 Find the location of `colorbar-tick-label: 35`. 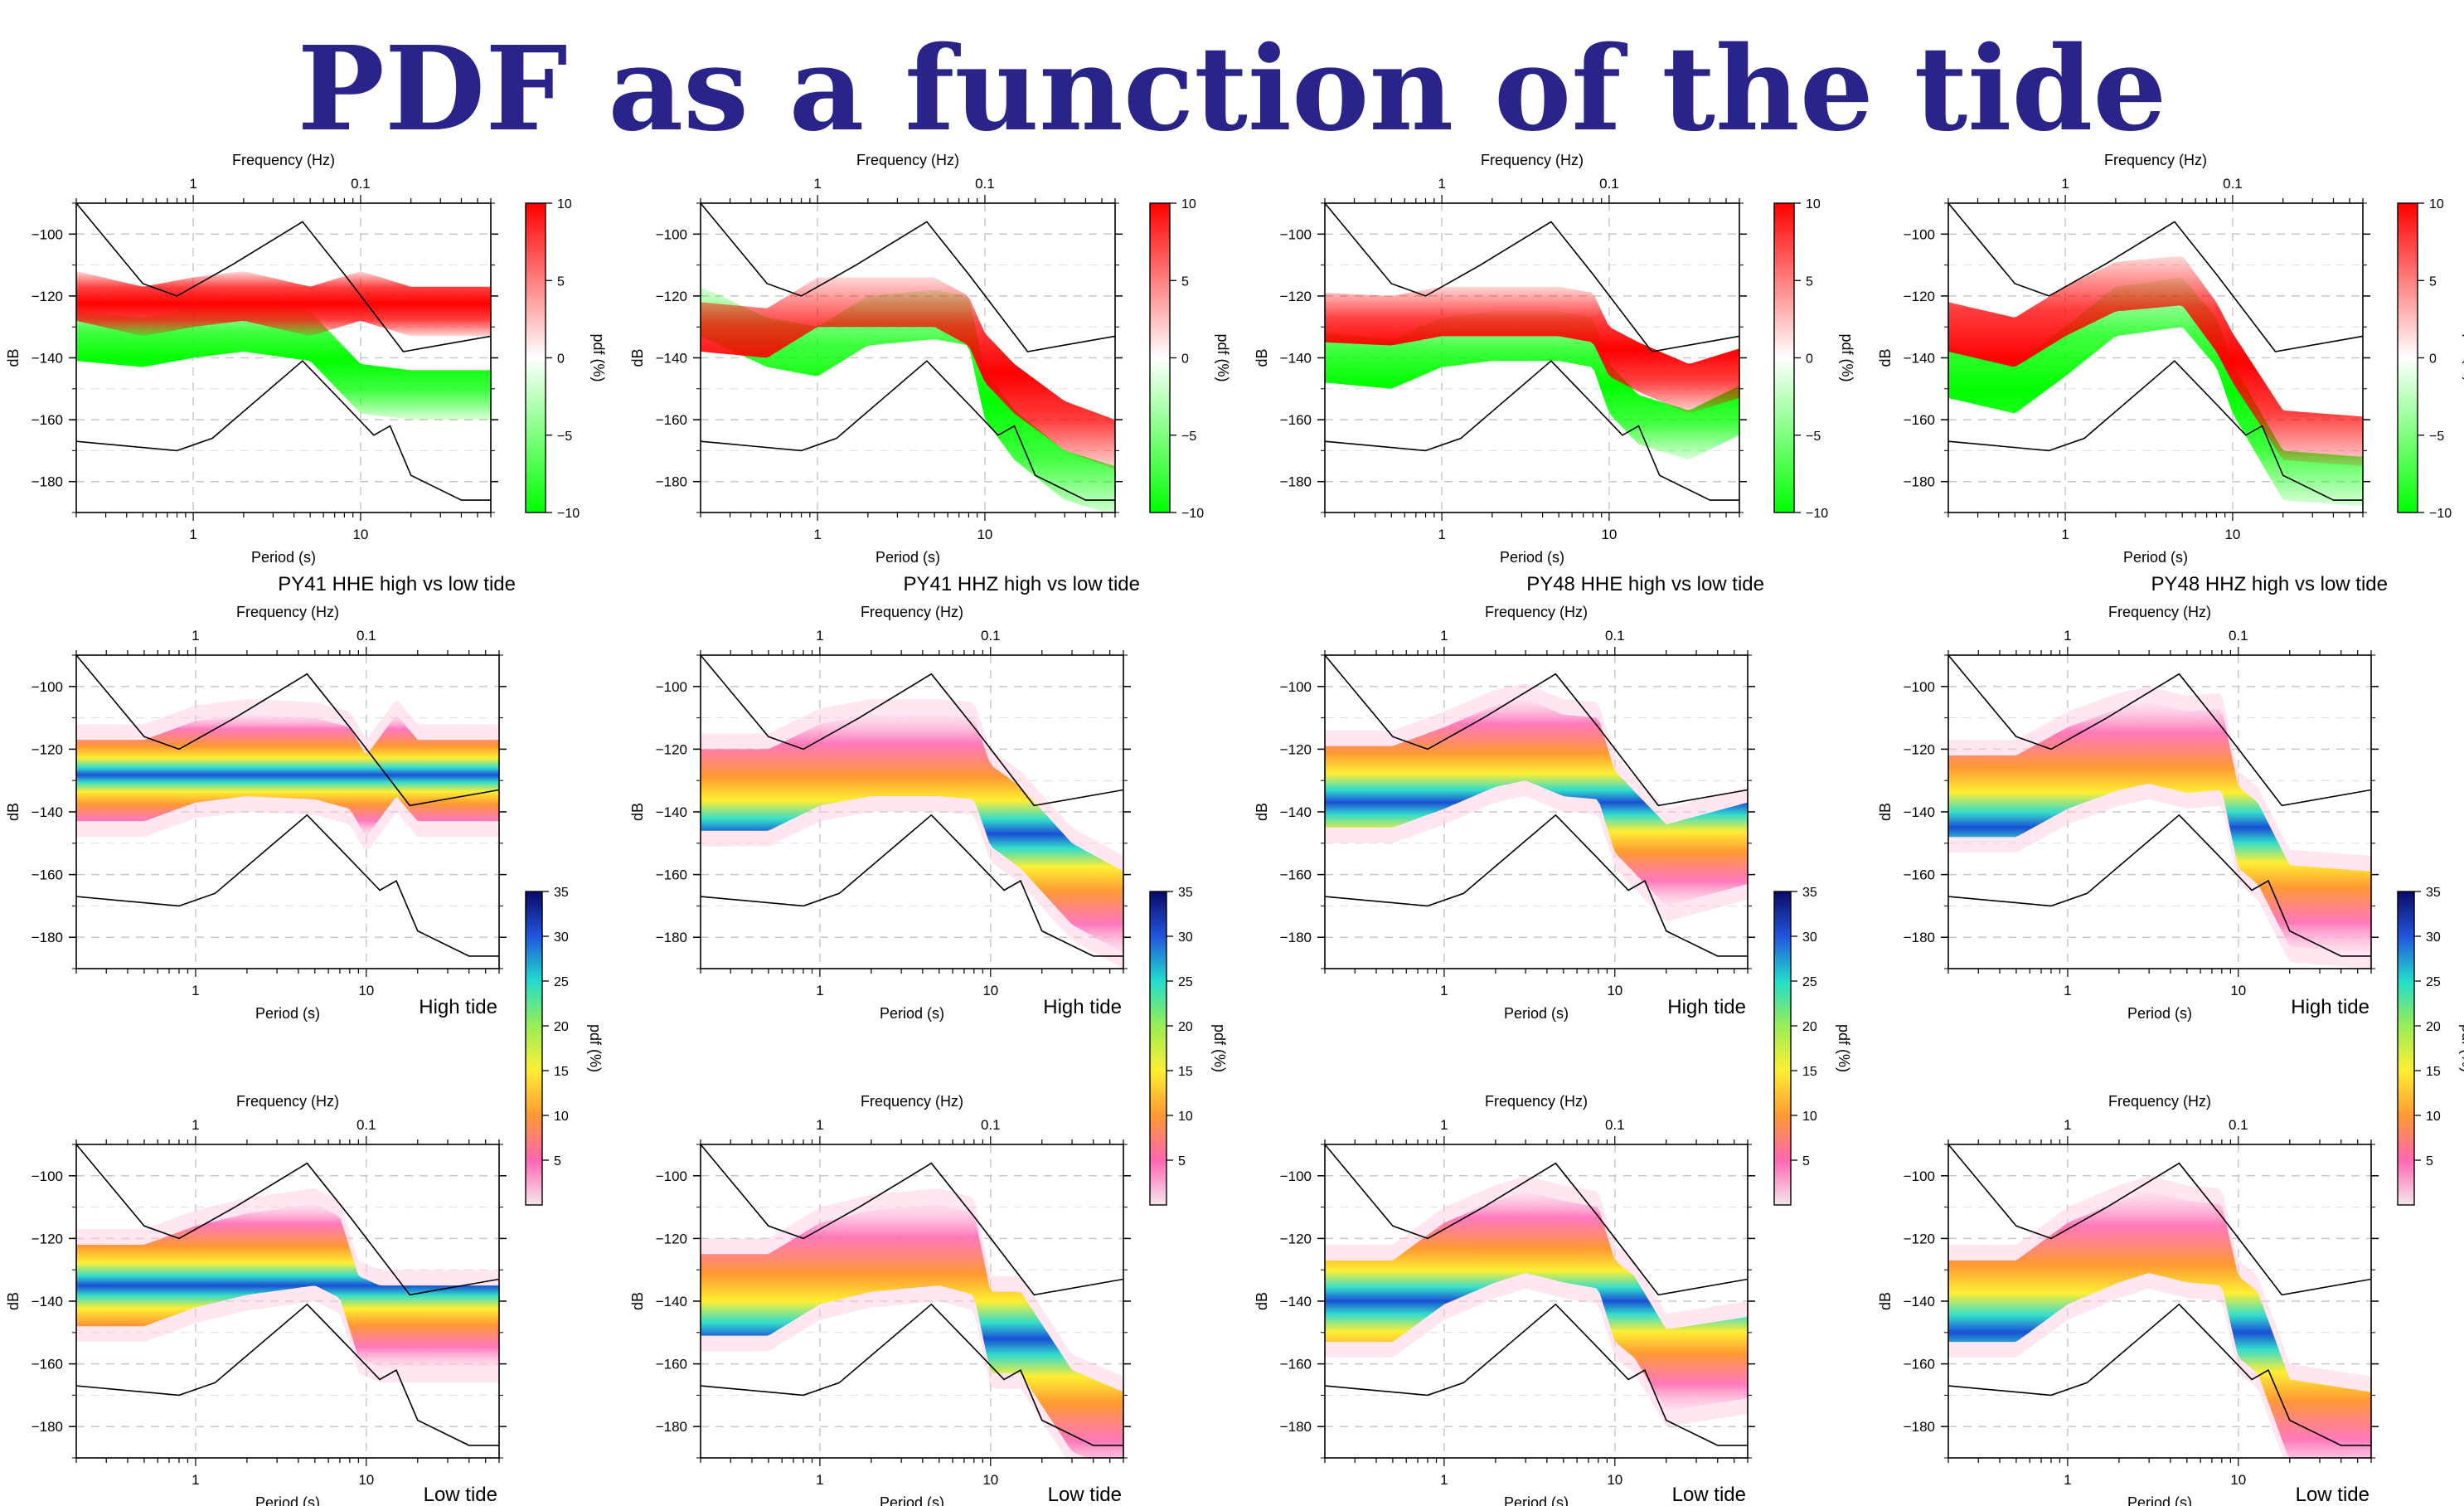

colorbar-tick-label: 35 is located at coordinates (1809, 893).